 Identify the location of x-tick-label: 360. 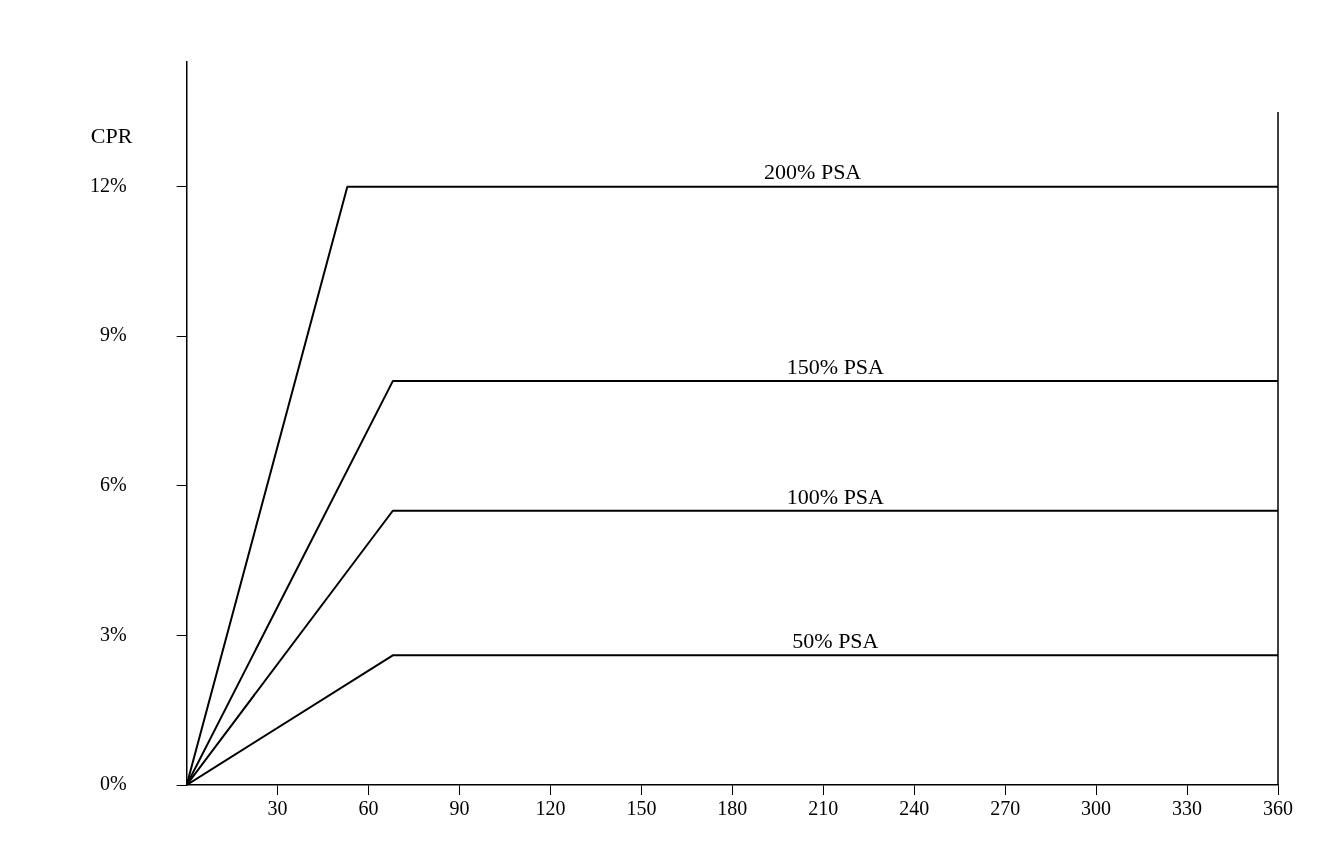
(1278, 808).